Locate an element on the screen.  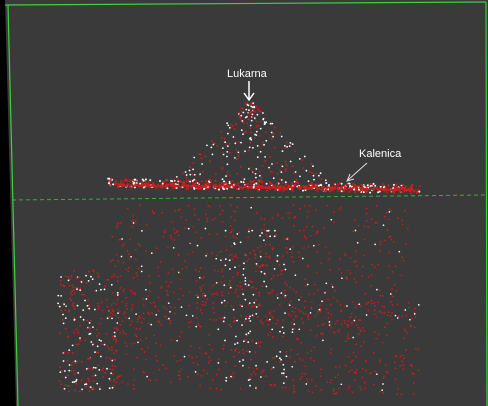
lukarna-label: Lukarna is located at coordinates (247, 74).